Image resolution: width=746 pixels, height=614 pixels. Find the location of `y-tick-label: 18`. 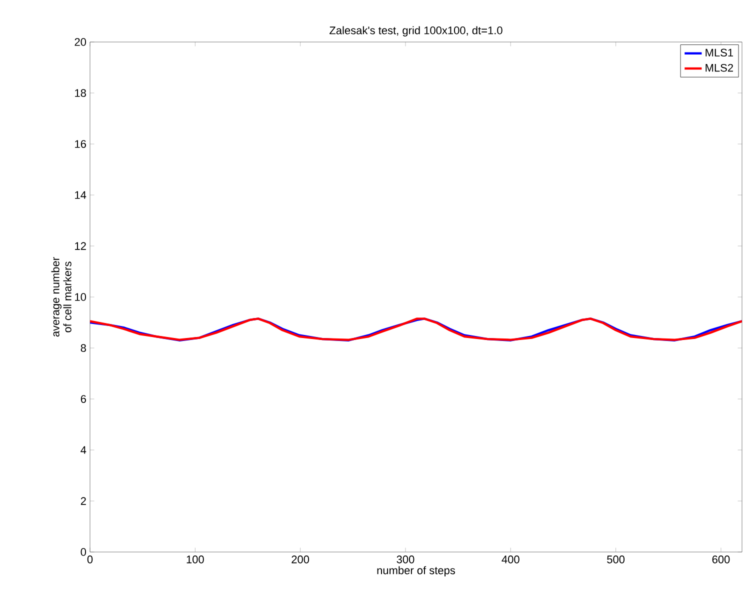

y-tick-label: 18 is located at coordinates (80, 93).